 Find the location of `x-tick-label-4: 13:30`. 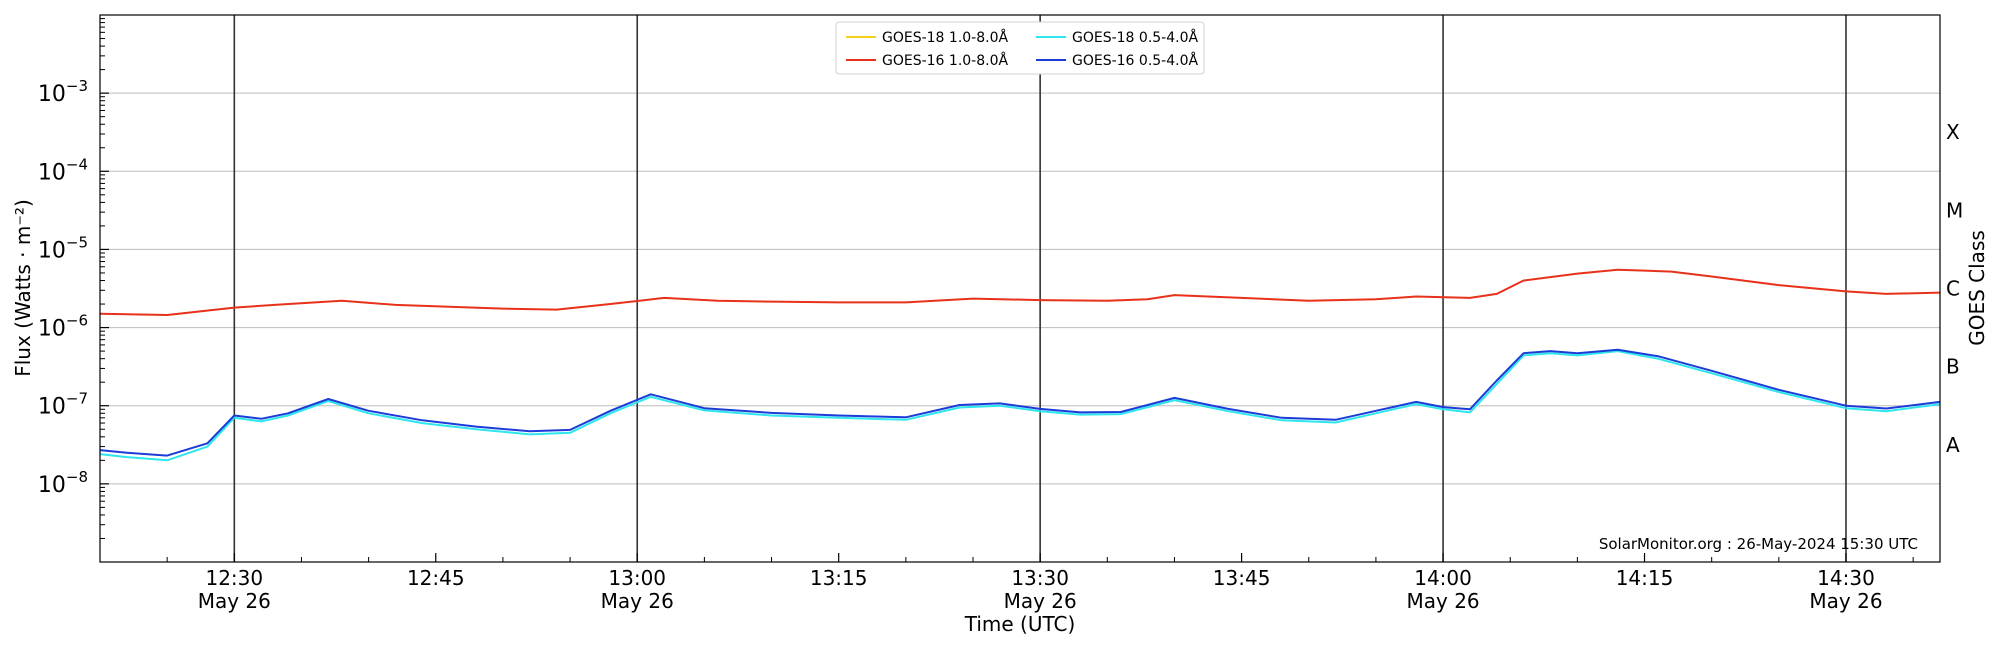

x-tick-label-4: 13:30 is located at coordinates (1040, 578).